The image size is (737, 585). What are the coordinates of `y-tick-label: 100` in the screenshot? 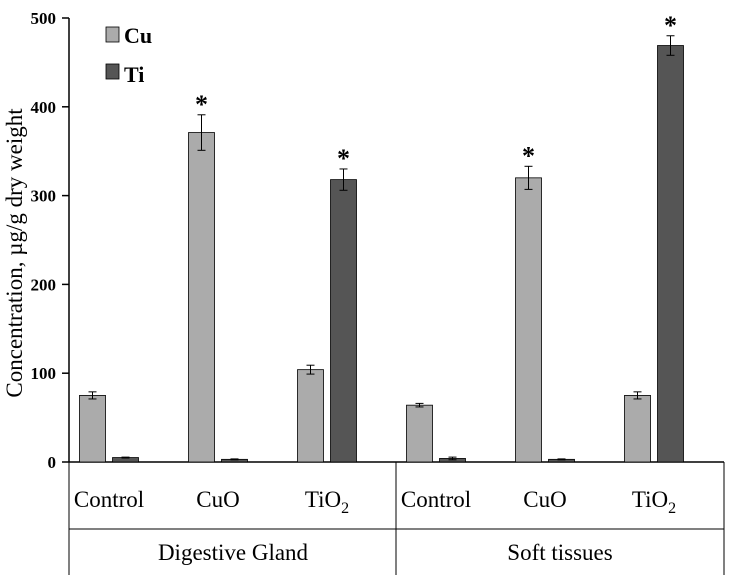 It's located at (44, 373).